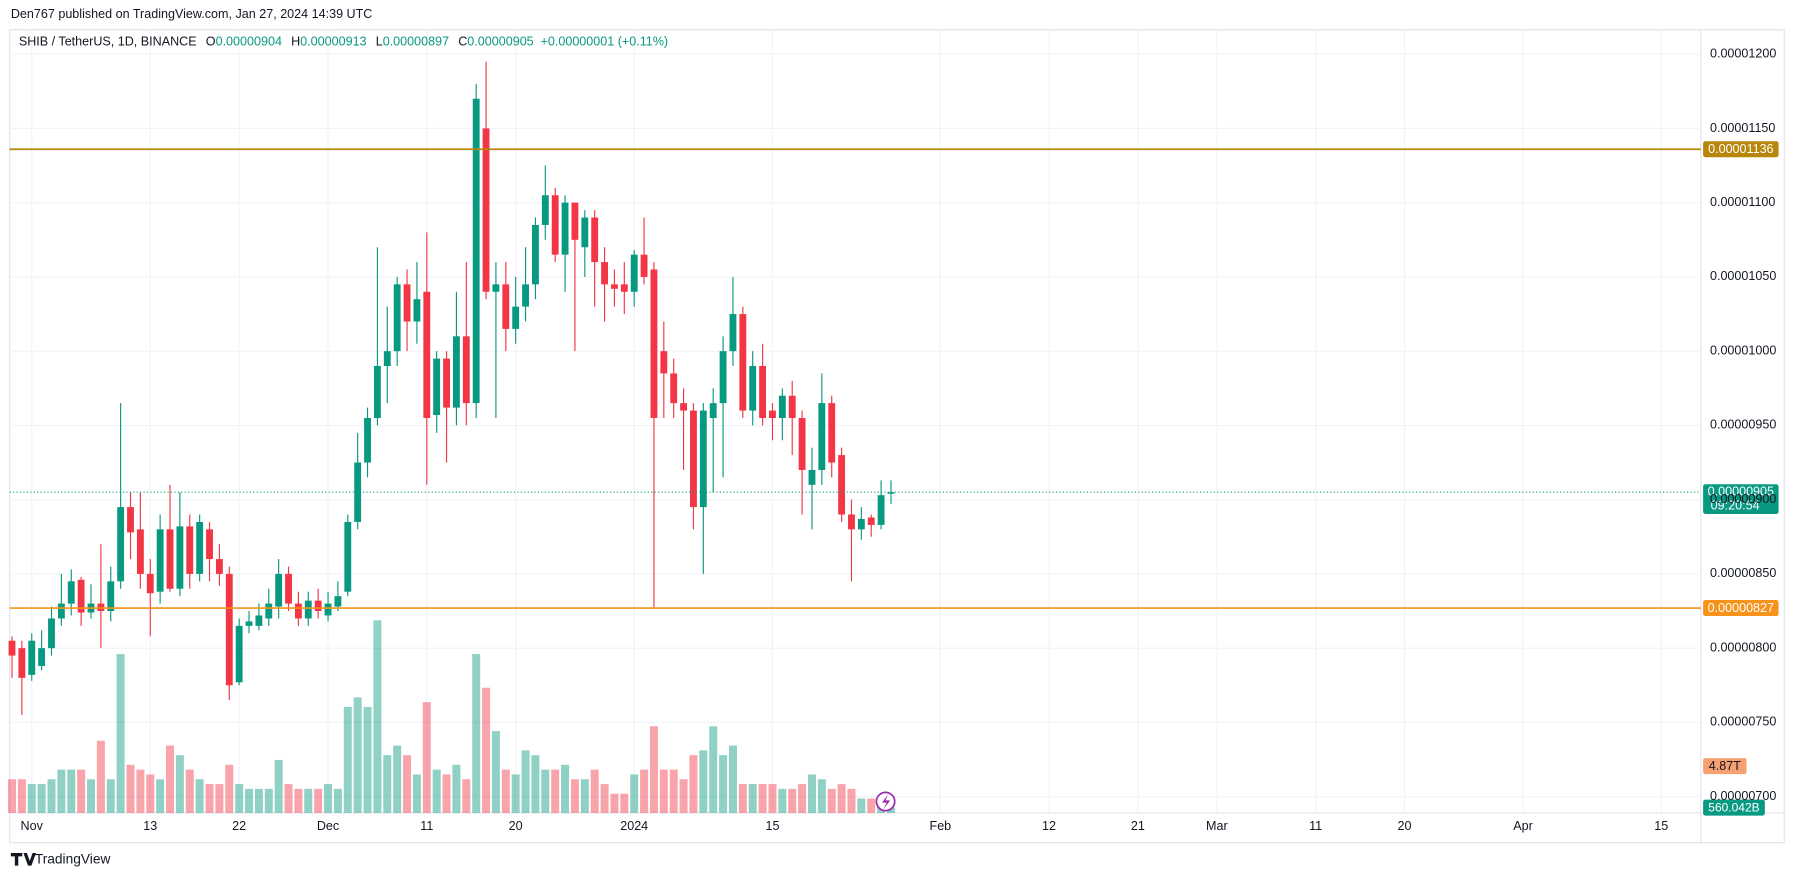 The width and height of the screenshot is (1794, 877). What do you see at coordinates (1735, 505) in the screenshot?
I see `countdown: 09:20:54` at bounding box center [1735, 505].